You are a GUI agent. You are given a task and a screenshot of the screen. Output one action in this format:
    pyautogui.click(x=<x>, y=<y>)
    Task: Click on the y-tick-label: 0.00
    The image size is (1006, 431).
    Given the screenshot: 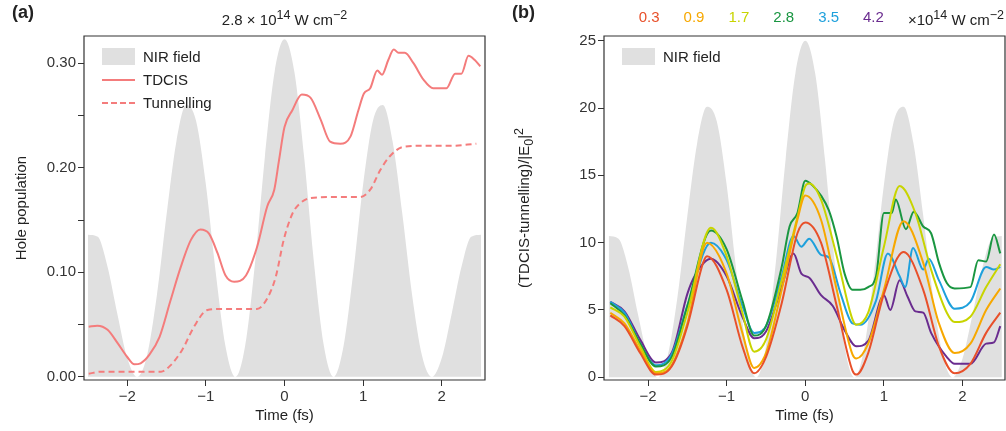 What is the action you would take?
    pyautogui.click(x=61, y=375)
    